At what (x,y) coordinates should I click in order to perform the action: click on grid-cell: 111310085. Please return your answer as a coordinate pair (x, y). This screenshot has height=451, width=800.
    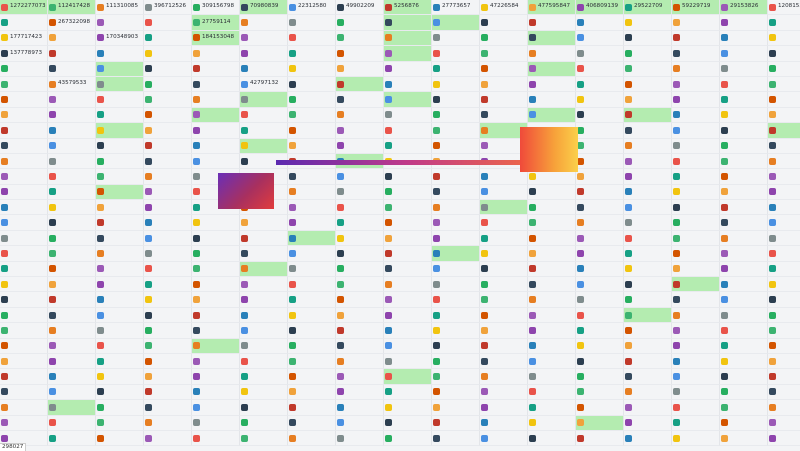
    Looking at the image, I should click on (120, 8).